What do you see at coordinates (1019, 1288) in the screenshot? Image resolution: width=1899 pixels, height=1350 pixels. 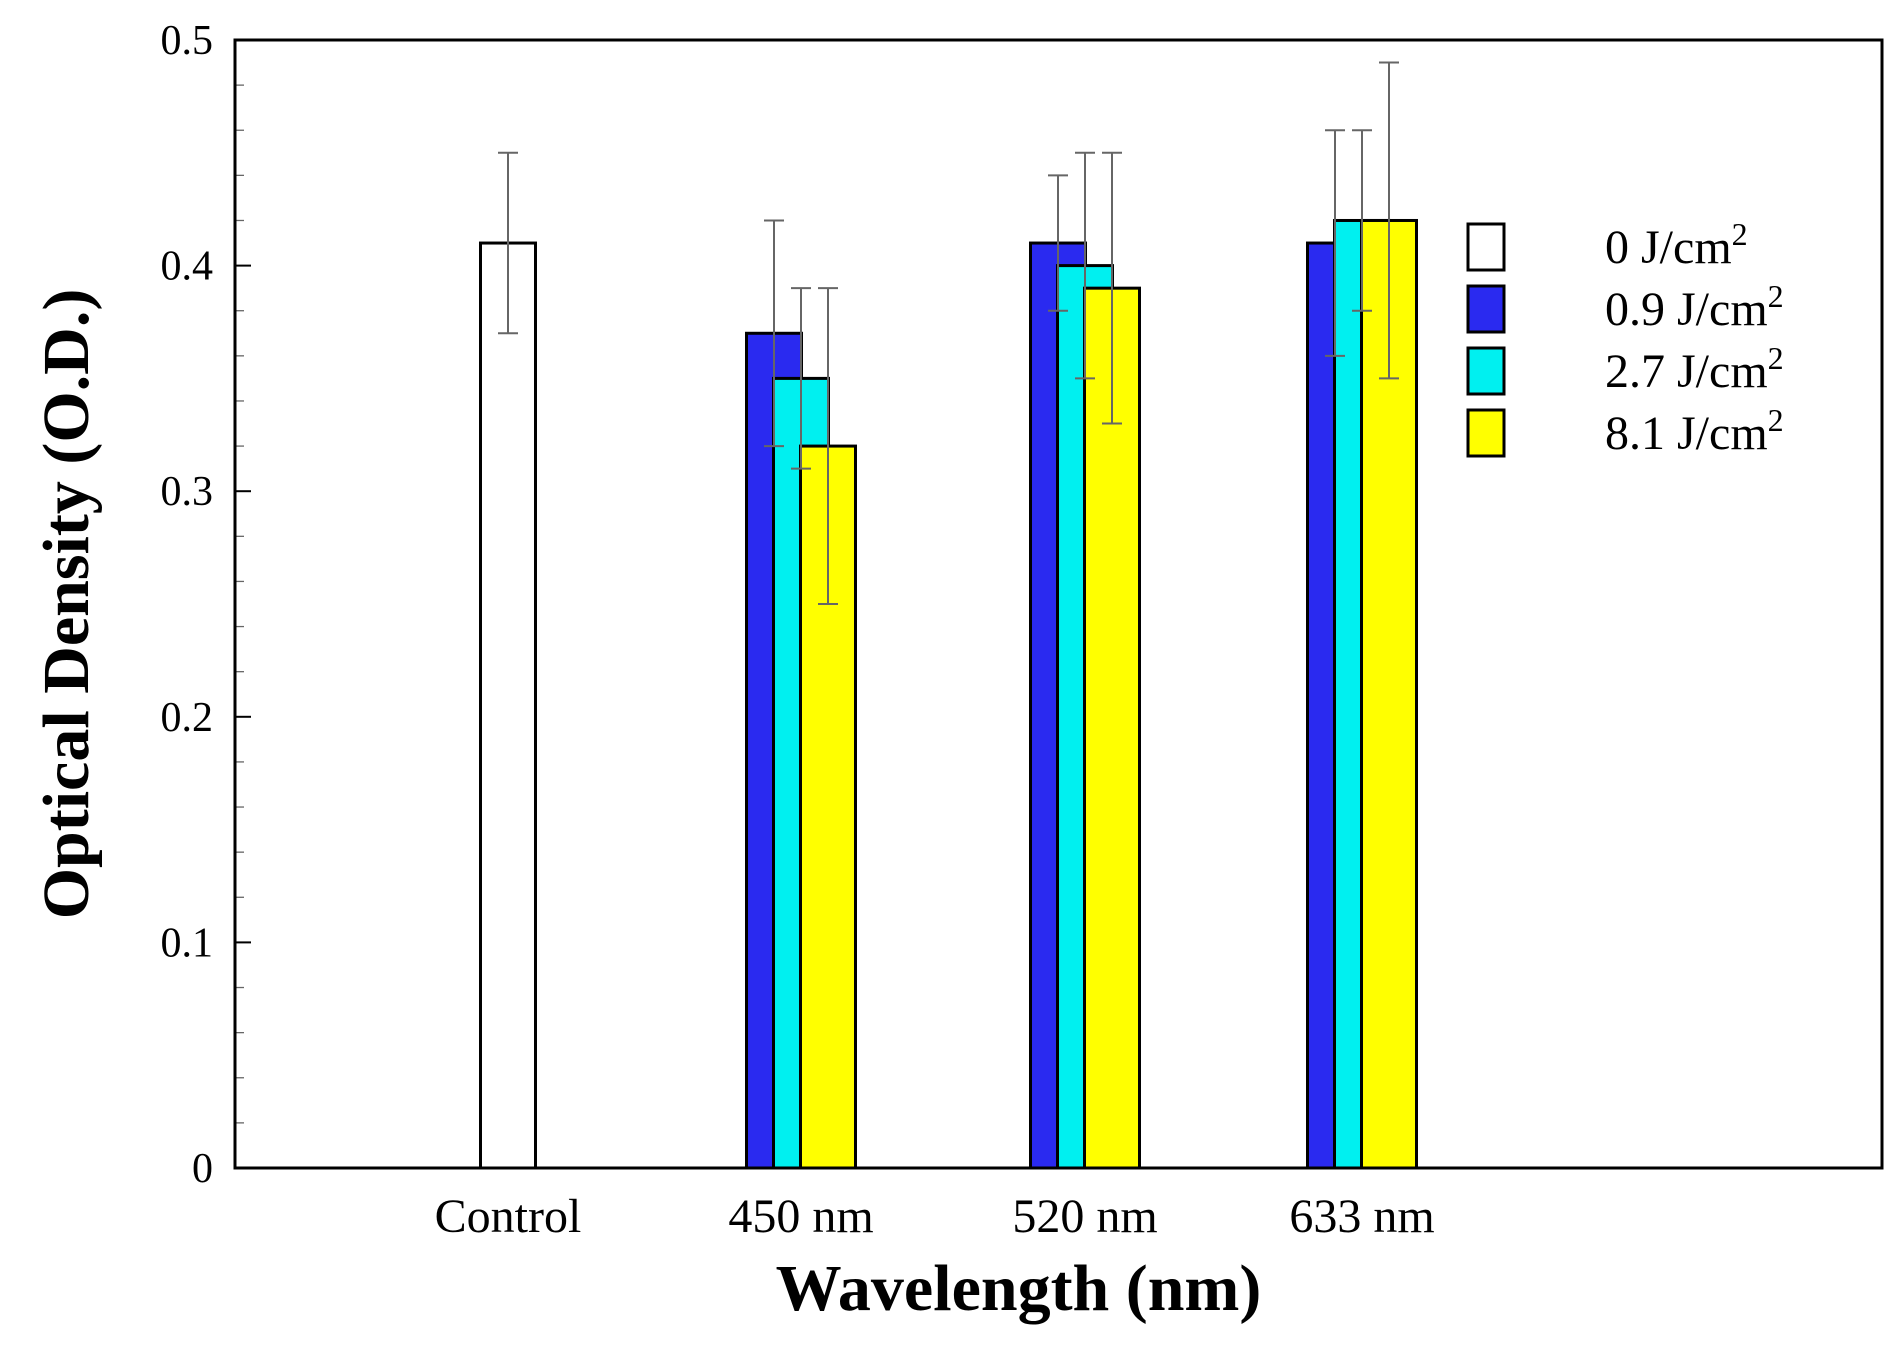 I see `x-axis-title: Wavelength (nm)` at bounding box center [1019, 1288].